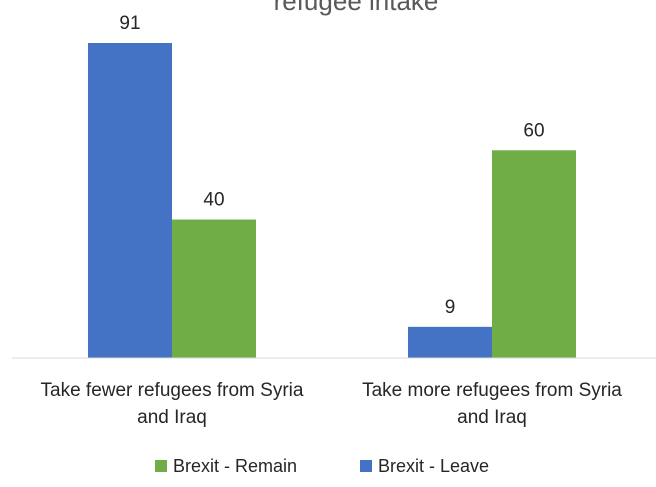 The width and height of the screenshot is (656, 487). Describe the element at coordinates (235, 466) in the screenshot. I see `legend-label-brexit-remain: Brexit - Remain` at that location.